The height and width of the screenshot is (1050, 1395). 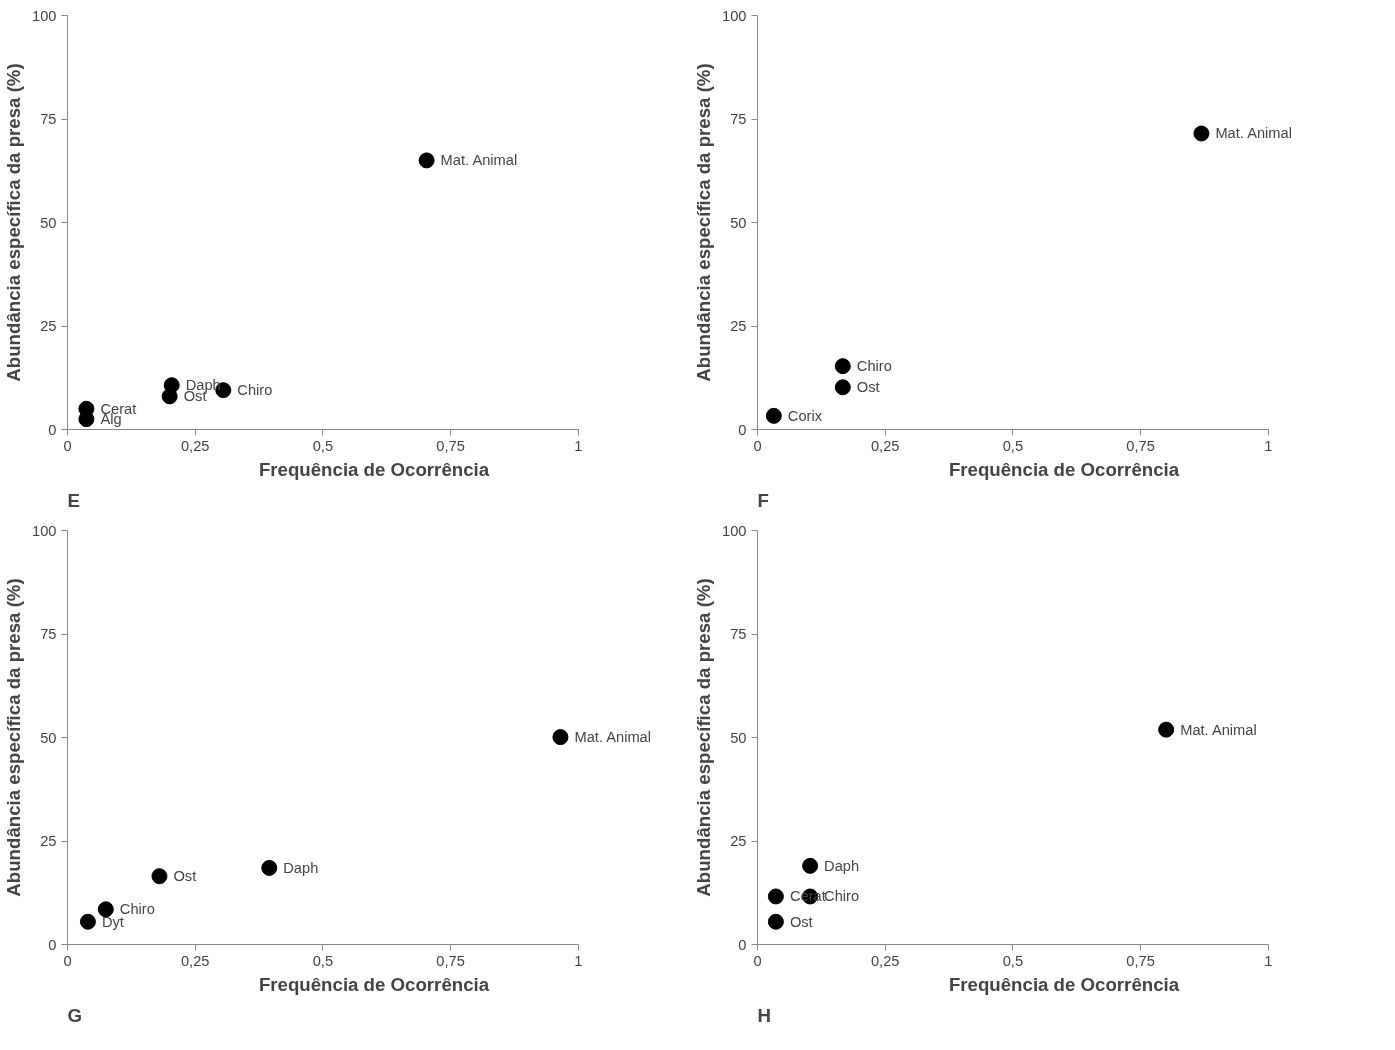 I want to click on text: H, so click(x=764, y=1015).